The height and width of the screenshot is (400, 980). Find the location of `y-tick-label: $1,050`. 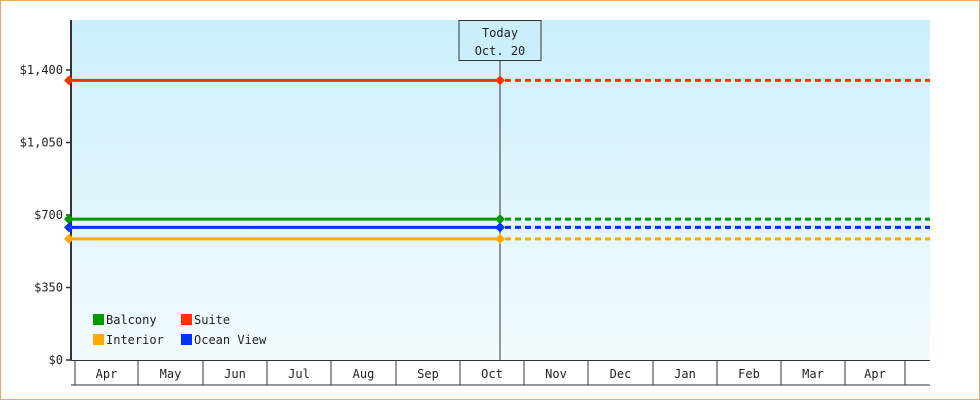

y-tick-label: $1,050 is located at coordinates (41, 143).